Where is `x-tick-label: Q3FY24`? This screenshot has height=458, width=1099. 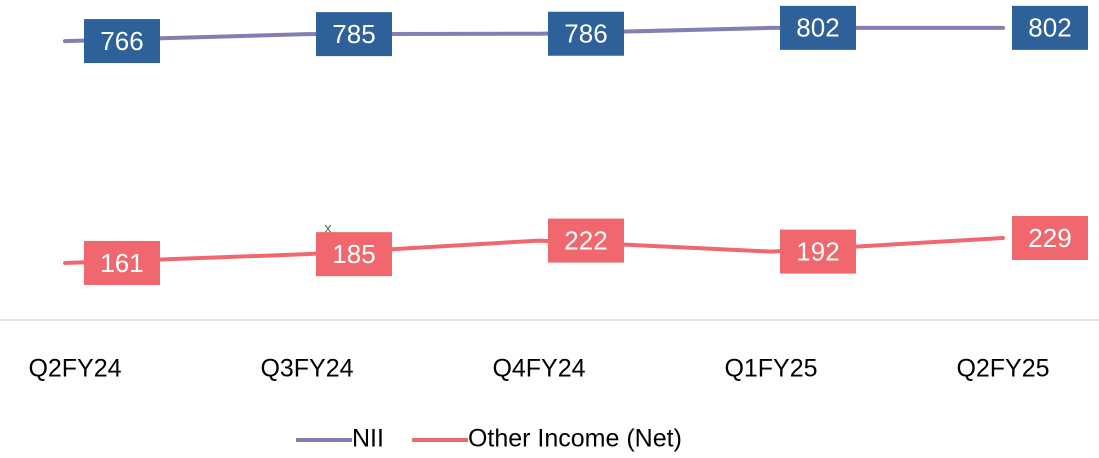 x-tick-label: Q3FY24 is located at coordinates (306, 369).